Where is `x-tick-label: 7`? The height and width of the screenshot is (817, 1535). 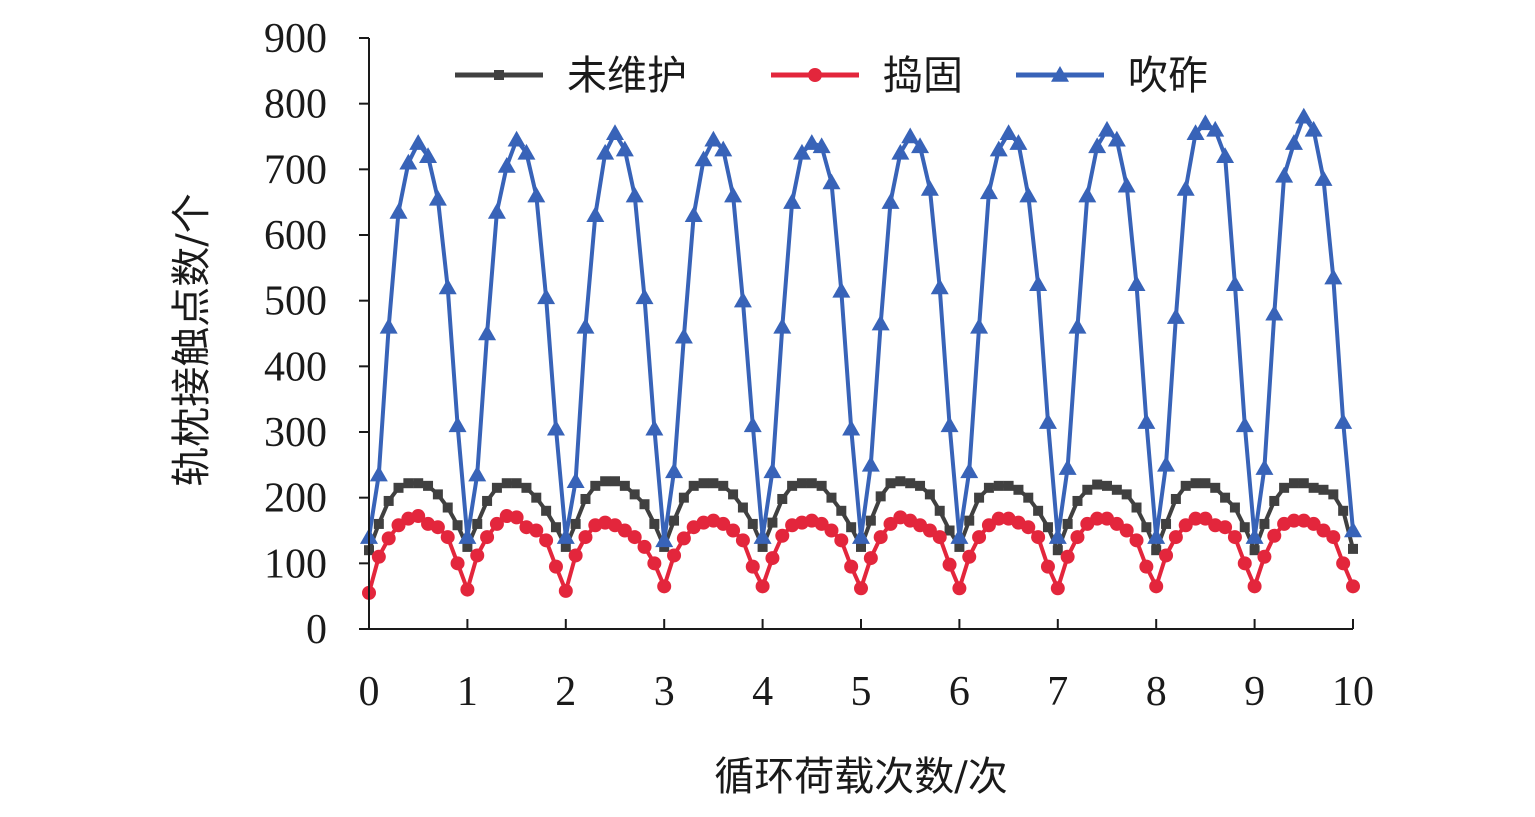 x-tick-label: 7 is located at coordinates (1057, 692).